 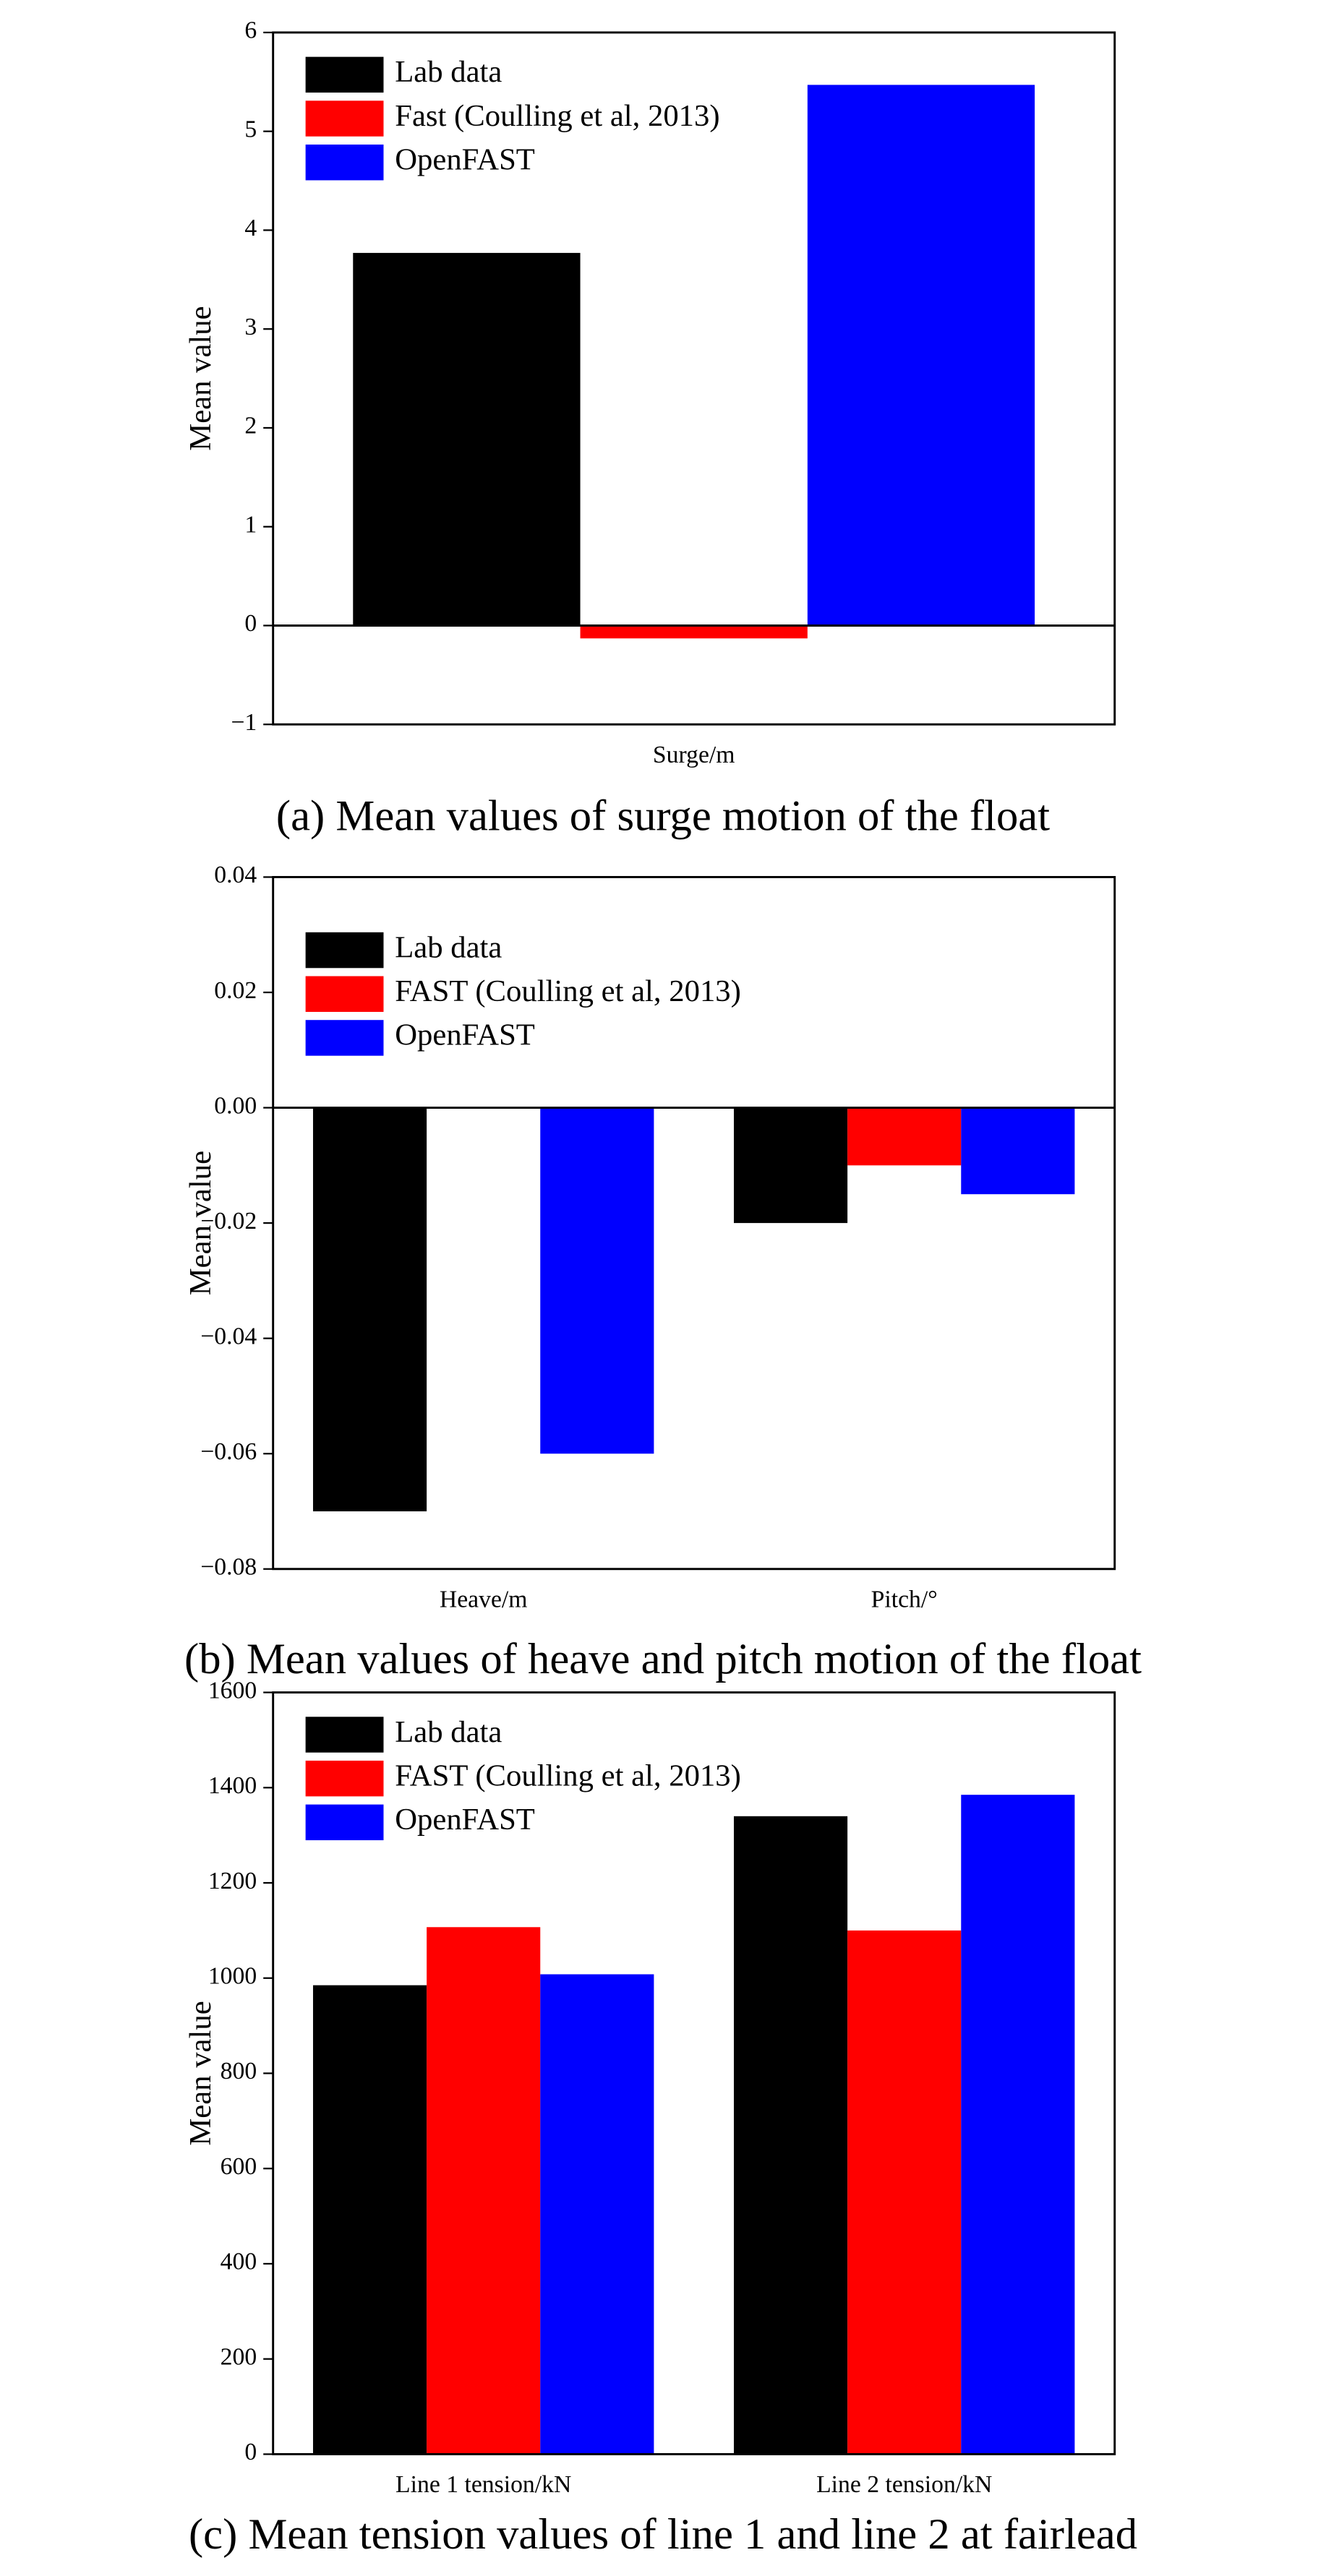 I want to click on y-tick-label: −0.06, so click(x=228, y=1451).